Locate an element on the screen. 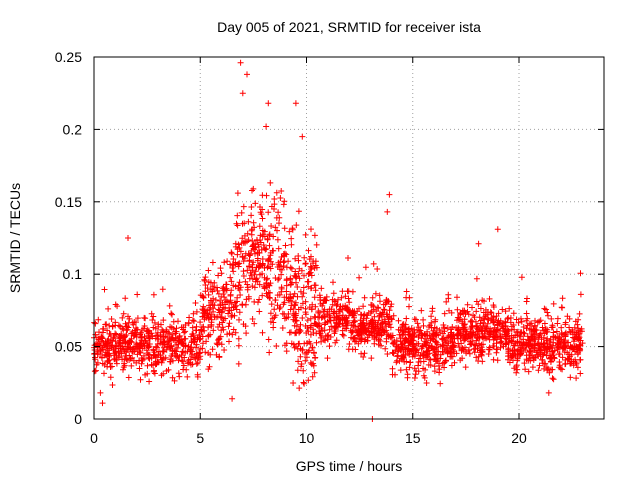 This screenshot has width=640, height=480. x-tick-label: 20 is located at coordinates (519, 438).